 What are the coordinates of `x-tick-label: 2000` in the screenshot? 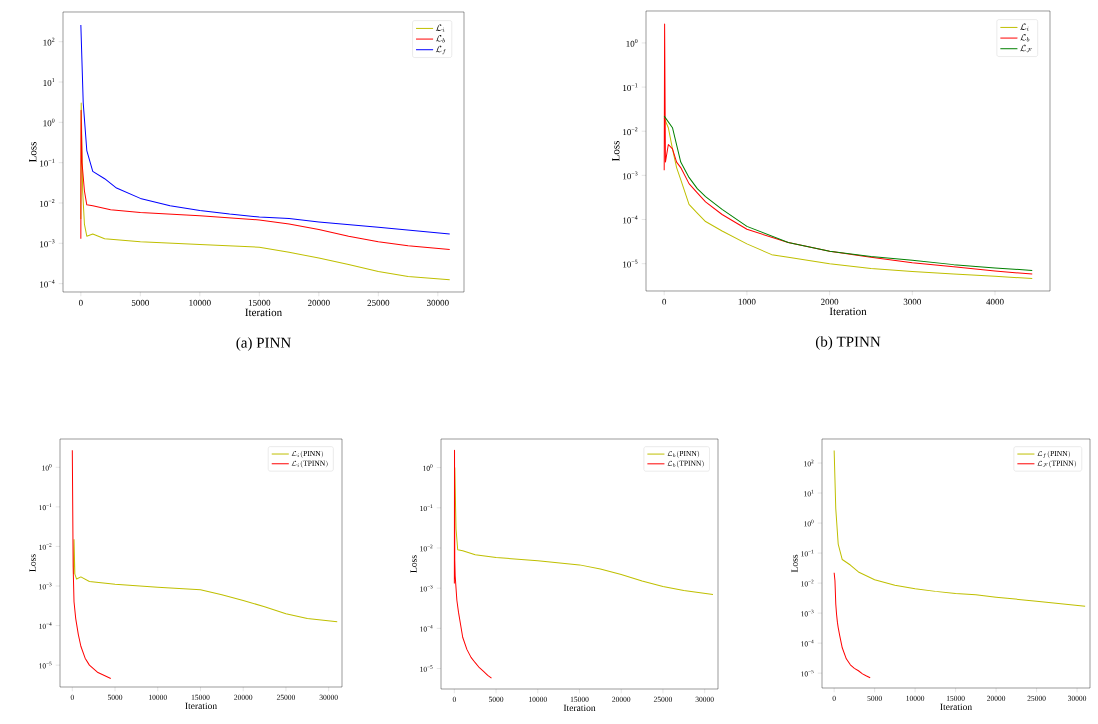 It's located at (830, 301).